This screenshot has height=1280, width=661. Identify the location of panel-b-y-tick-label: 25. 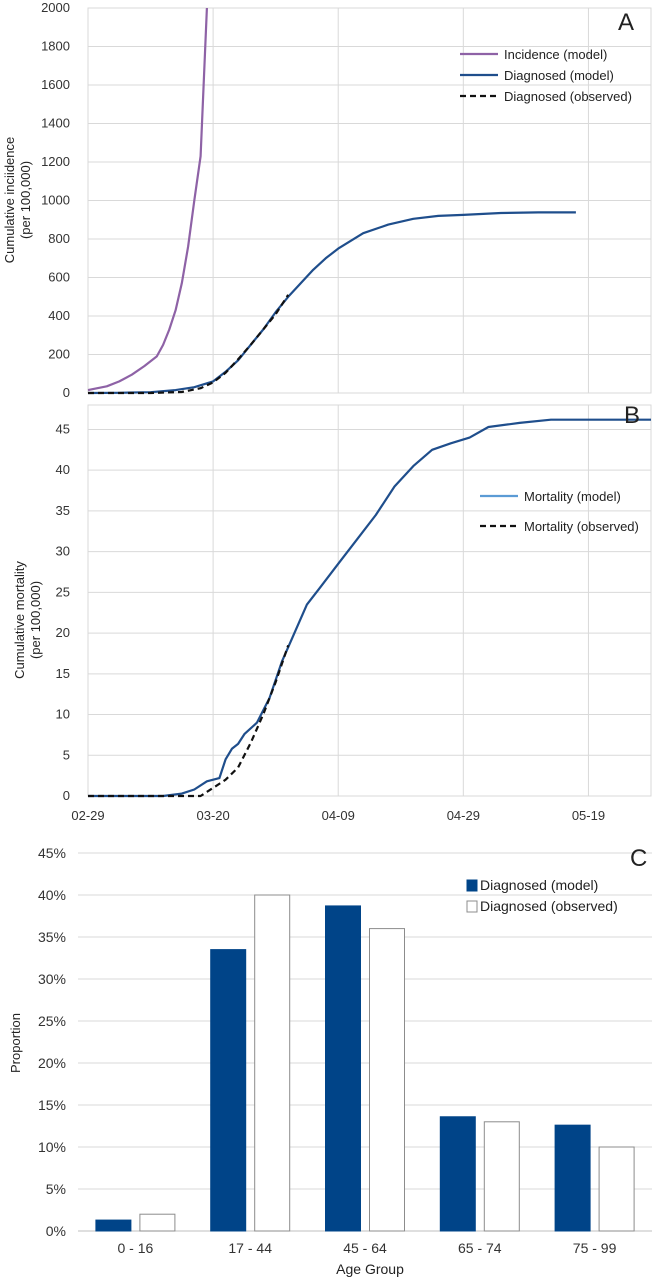
(63, 591).